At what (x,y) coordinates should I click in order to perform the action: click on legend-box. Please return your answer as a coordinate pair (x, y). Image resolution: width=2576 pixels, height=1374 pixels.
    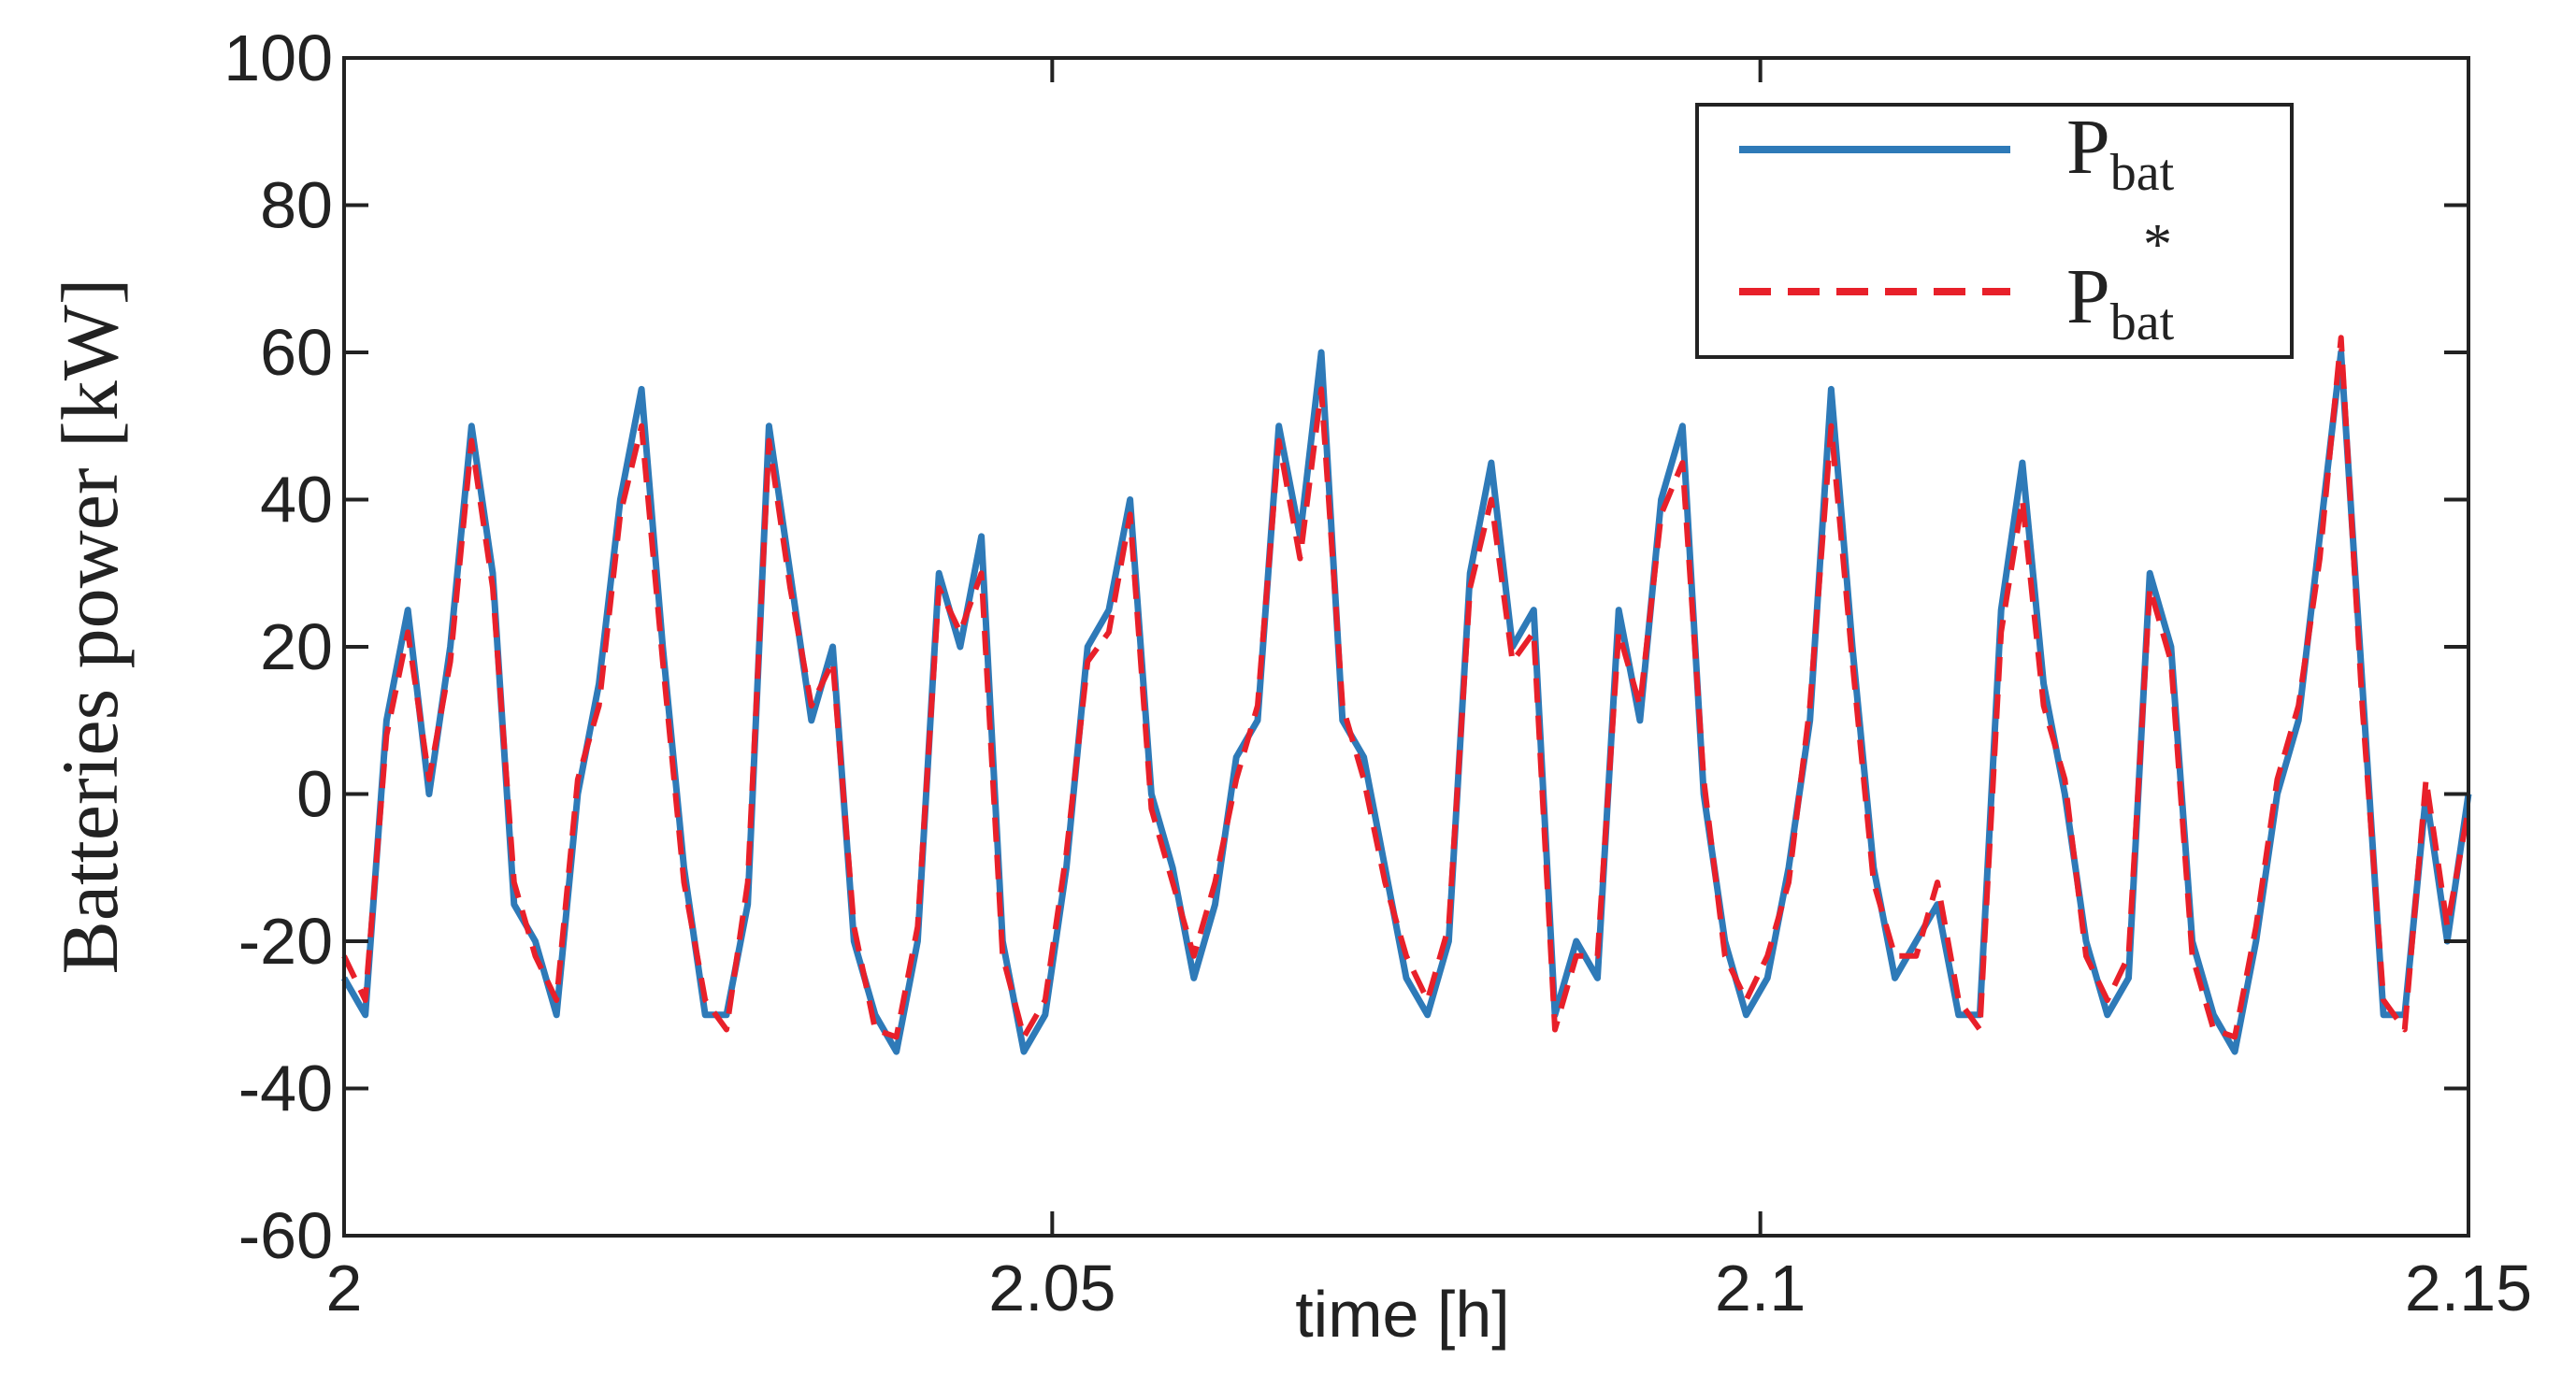
    Looking at the image, I should click on (1995, 231).